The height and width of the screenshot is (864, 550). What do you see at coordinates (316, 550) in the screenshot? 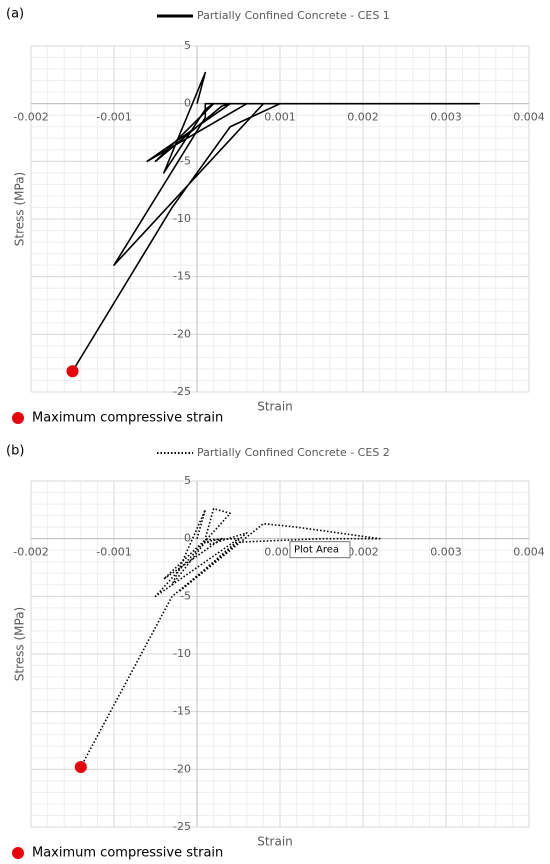
I see `tooltip: Plot Area` at bounding box center [316, 550].